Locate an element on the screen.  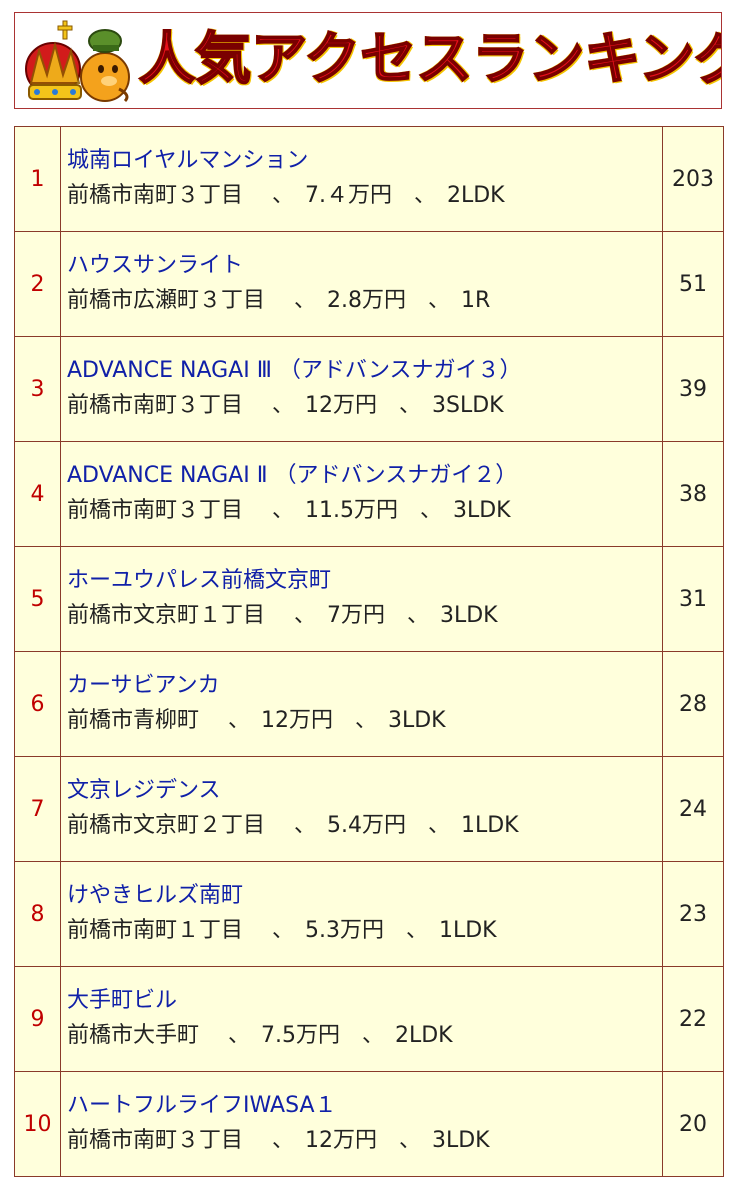
property-name-link: 城南ロイヤルマンション is located at coordinates (188, 160).